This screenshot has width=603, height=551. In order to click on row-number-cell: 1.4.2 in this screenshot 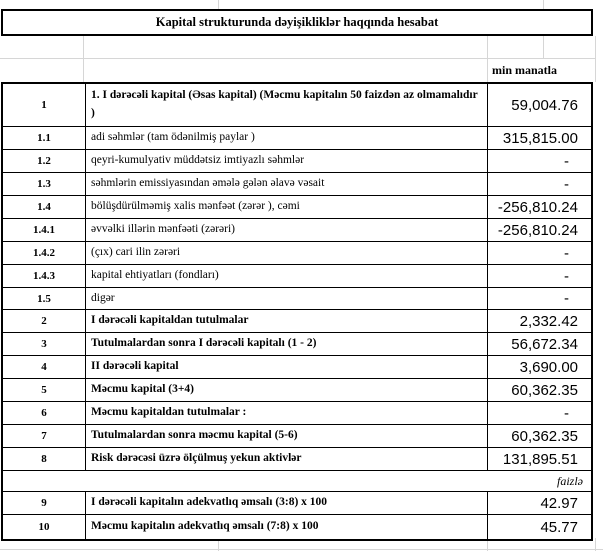, I will do `click(44, 253)`.